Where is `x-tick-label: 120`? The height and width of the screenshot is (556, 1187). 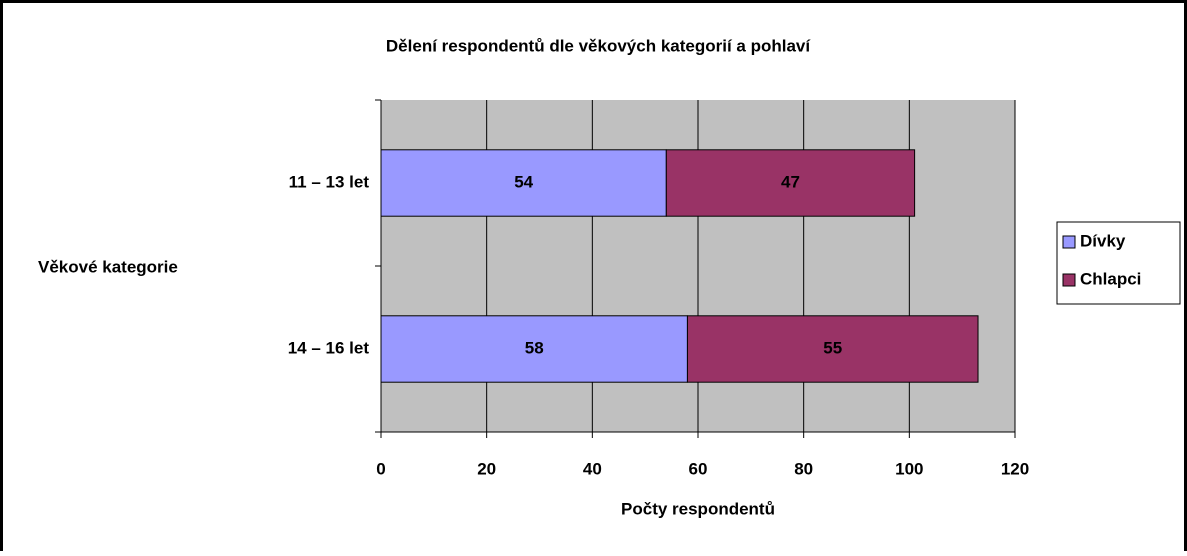
x-tick-label: 120 is located at coordinates (1015, 468).